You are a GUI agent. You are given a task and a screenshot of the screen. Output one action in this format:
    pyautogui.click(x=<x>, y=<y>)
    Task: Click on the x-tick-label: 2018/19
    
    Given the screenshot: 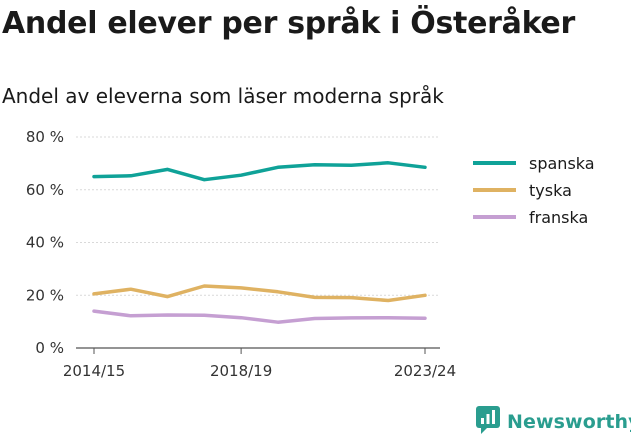 What is the action you would take?
    pyautogui.click(x=241, y=371)
    